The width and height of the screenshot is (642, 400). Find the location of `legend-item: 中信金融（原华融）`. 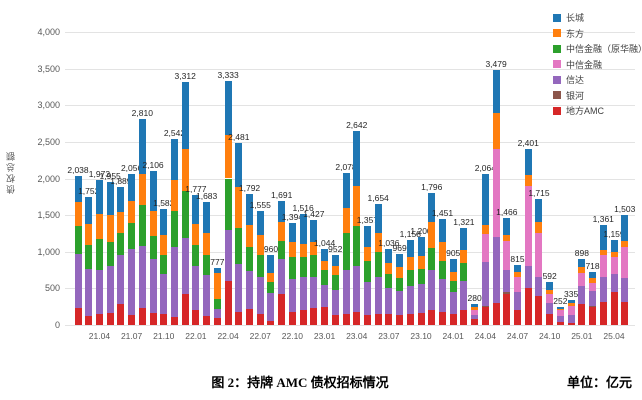

legend-item: 中信金融（原华融） is located at coordinates (597, 49).